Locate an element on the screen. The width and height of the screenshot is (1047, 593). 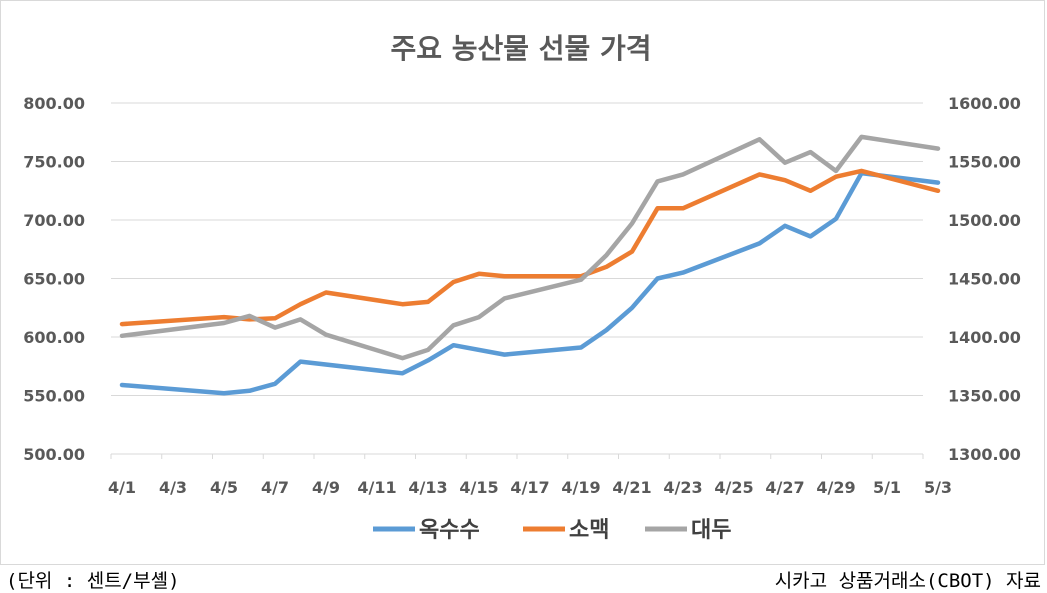
y-left-tick-label: 700.00 is located at coordinates (54, 220).